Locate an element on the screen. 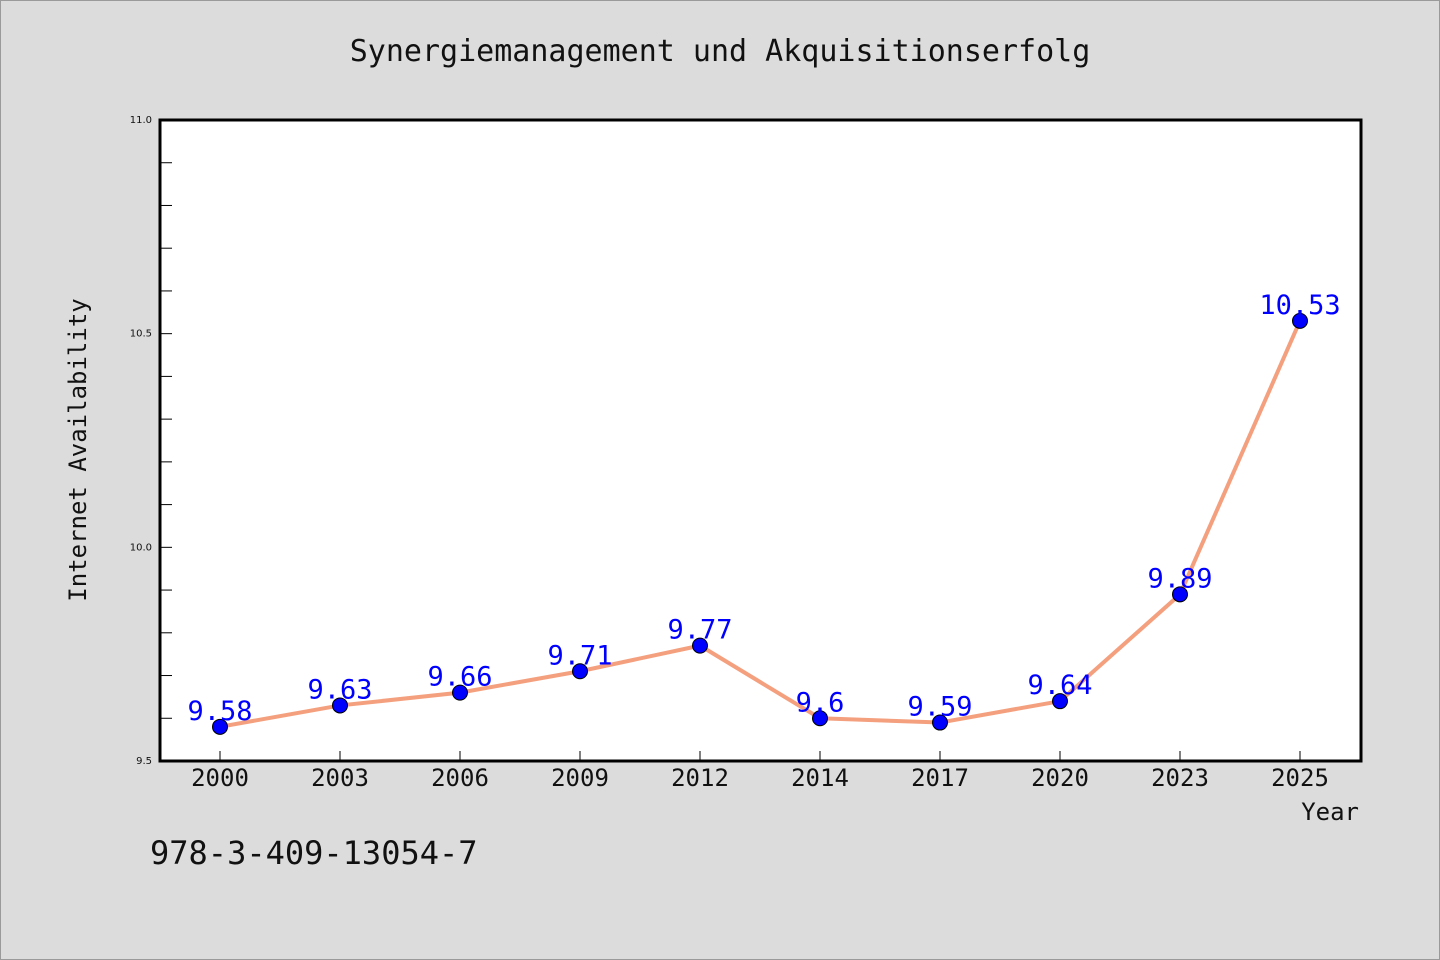  data-label: 9.64 is located at coordinates (1059, 685).